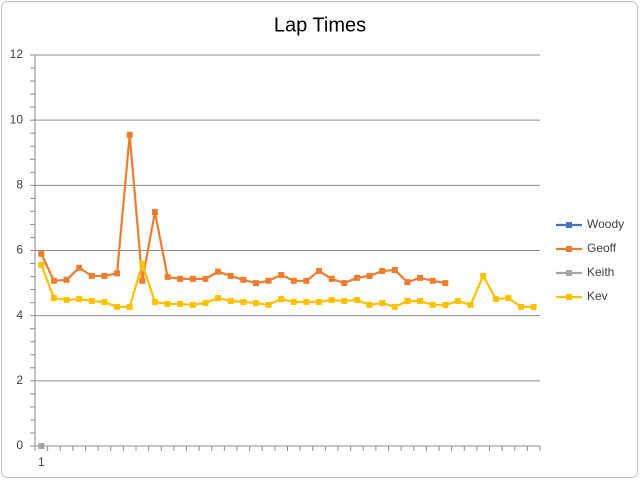  What do you see at coordinates (19, 445) in the screenshot?
I see `y-tick-label: 0` at bounding box center [19, 445].